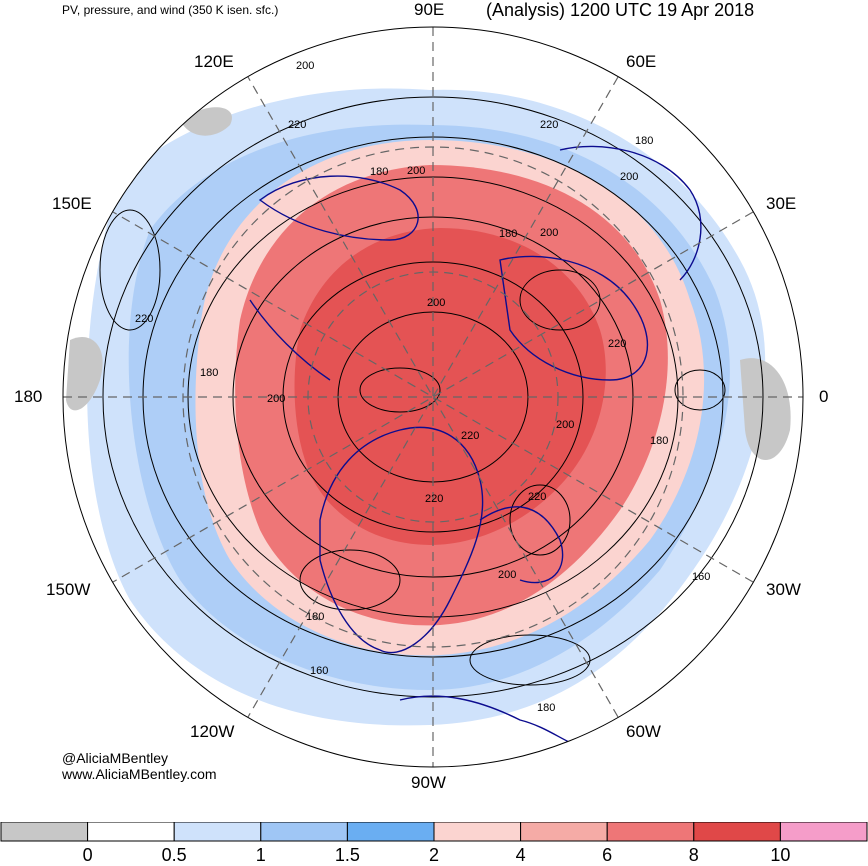 This screenshot has height=866, width=868. I want to click on colorbar-tick-label: 2, so click(434, 855).